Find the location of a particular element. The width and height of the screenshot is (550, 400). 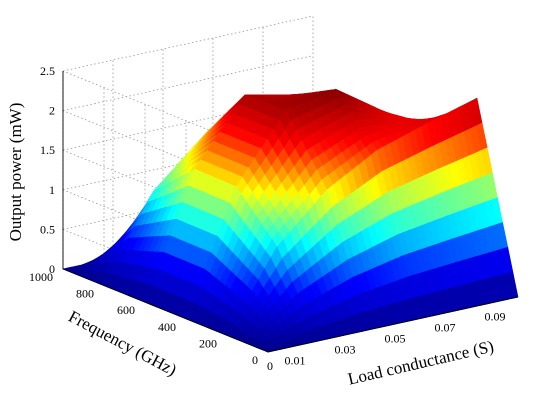

frequency-tick-label: 200 is located at coordinates (208, 343).